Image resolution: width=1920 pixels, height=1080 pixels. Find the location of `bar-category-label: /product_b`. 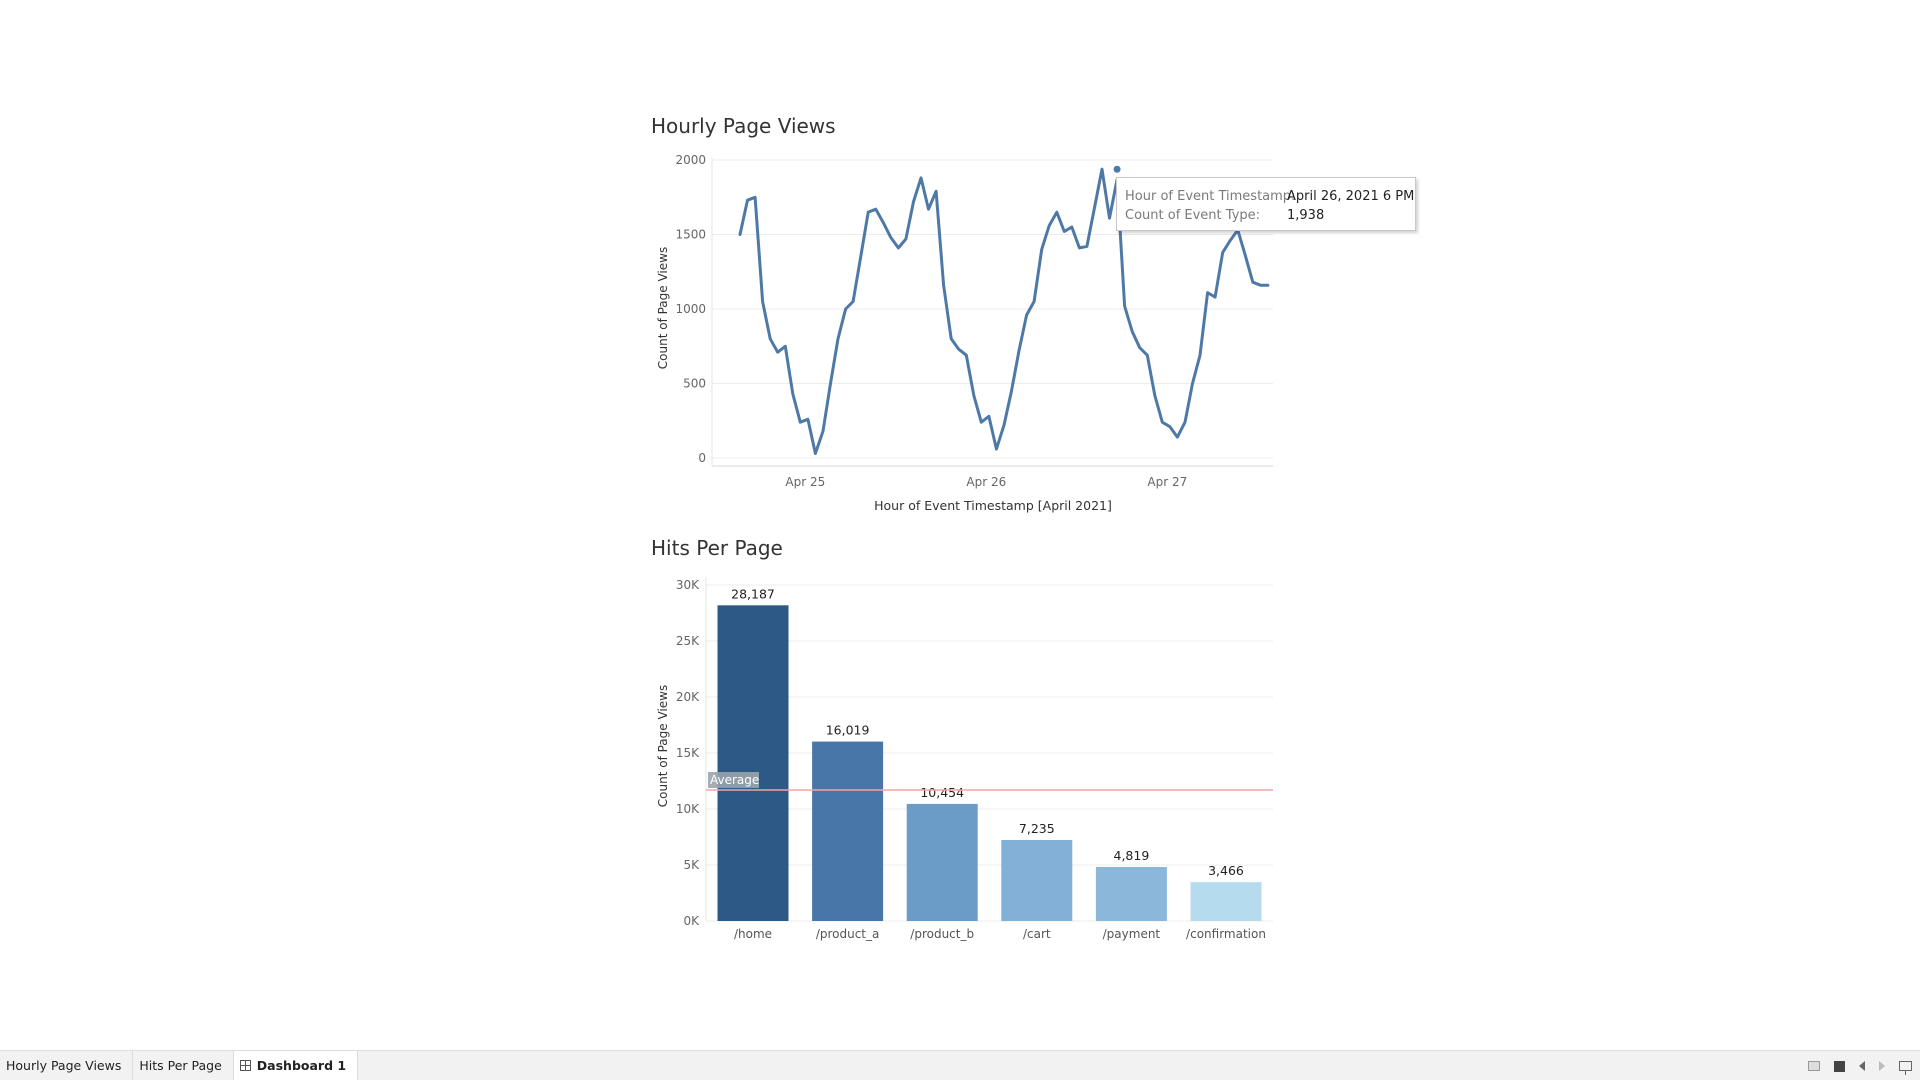

bar-category-label: /product_b is located at coordinates (942, 934).